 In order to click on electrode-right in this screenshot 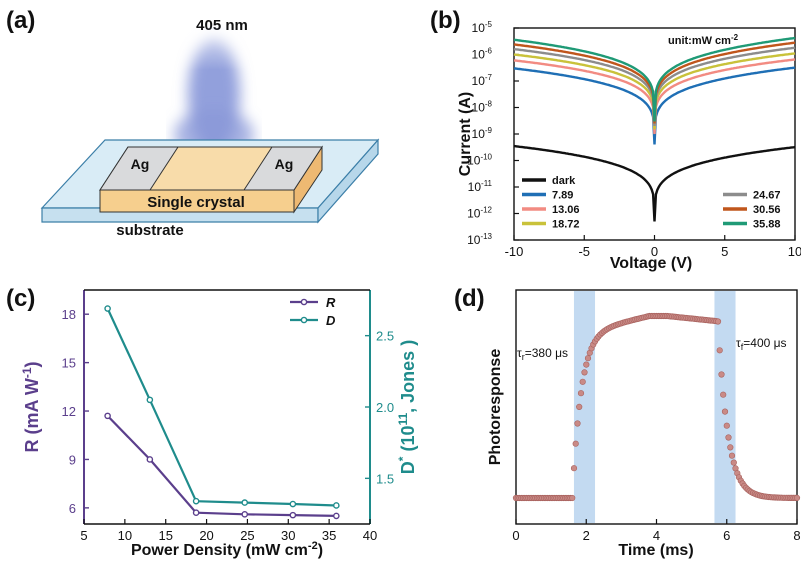, I will do `click(283, 168)`.